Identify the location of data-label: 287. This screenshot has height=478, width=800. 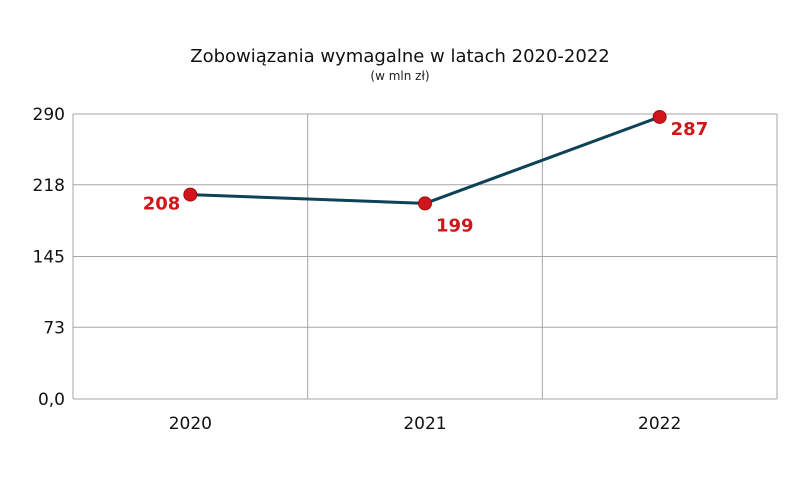
(690, 129).